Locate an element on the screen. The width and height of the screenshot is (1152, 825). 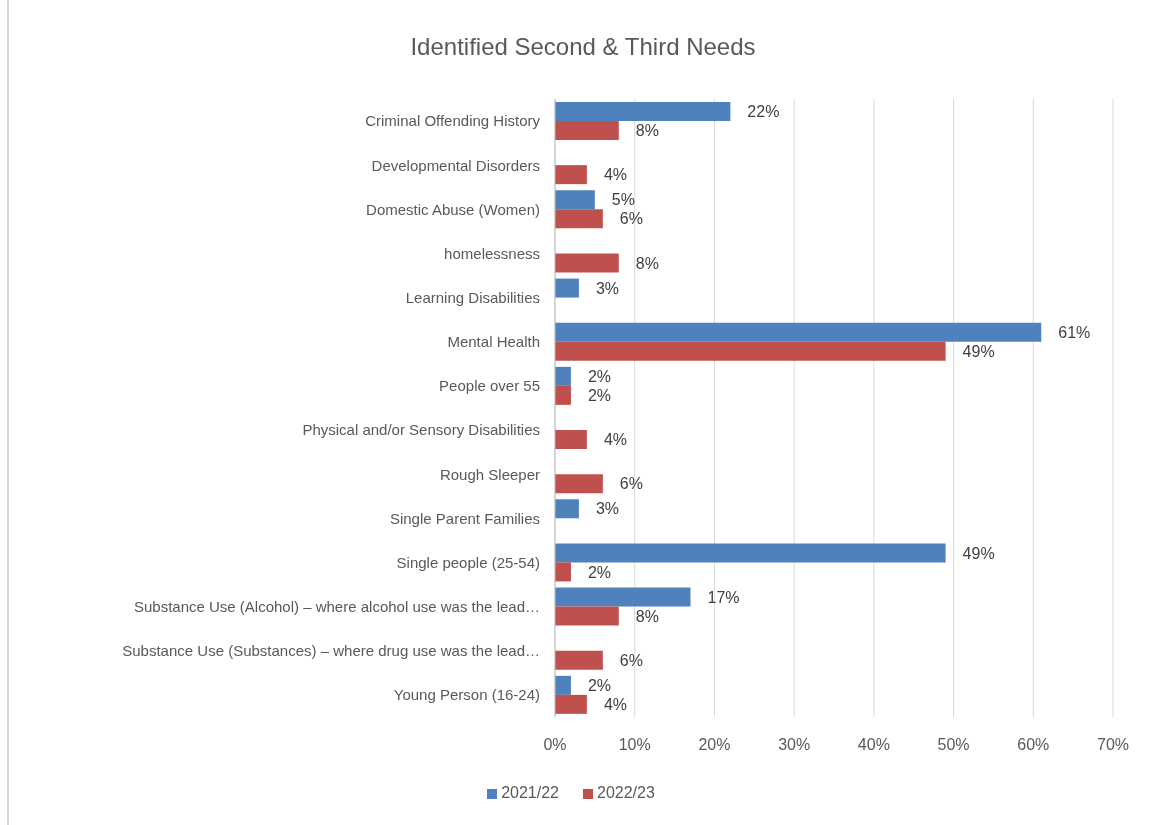
x-tick-label: 50% is located at coordinates (953, 745).